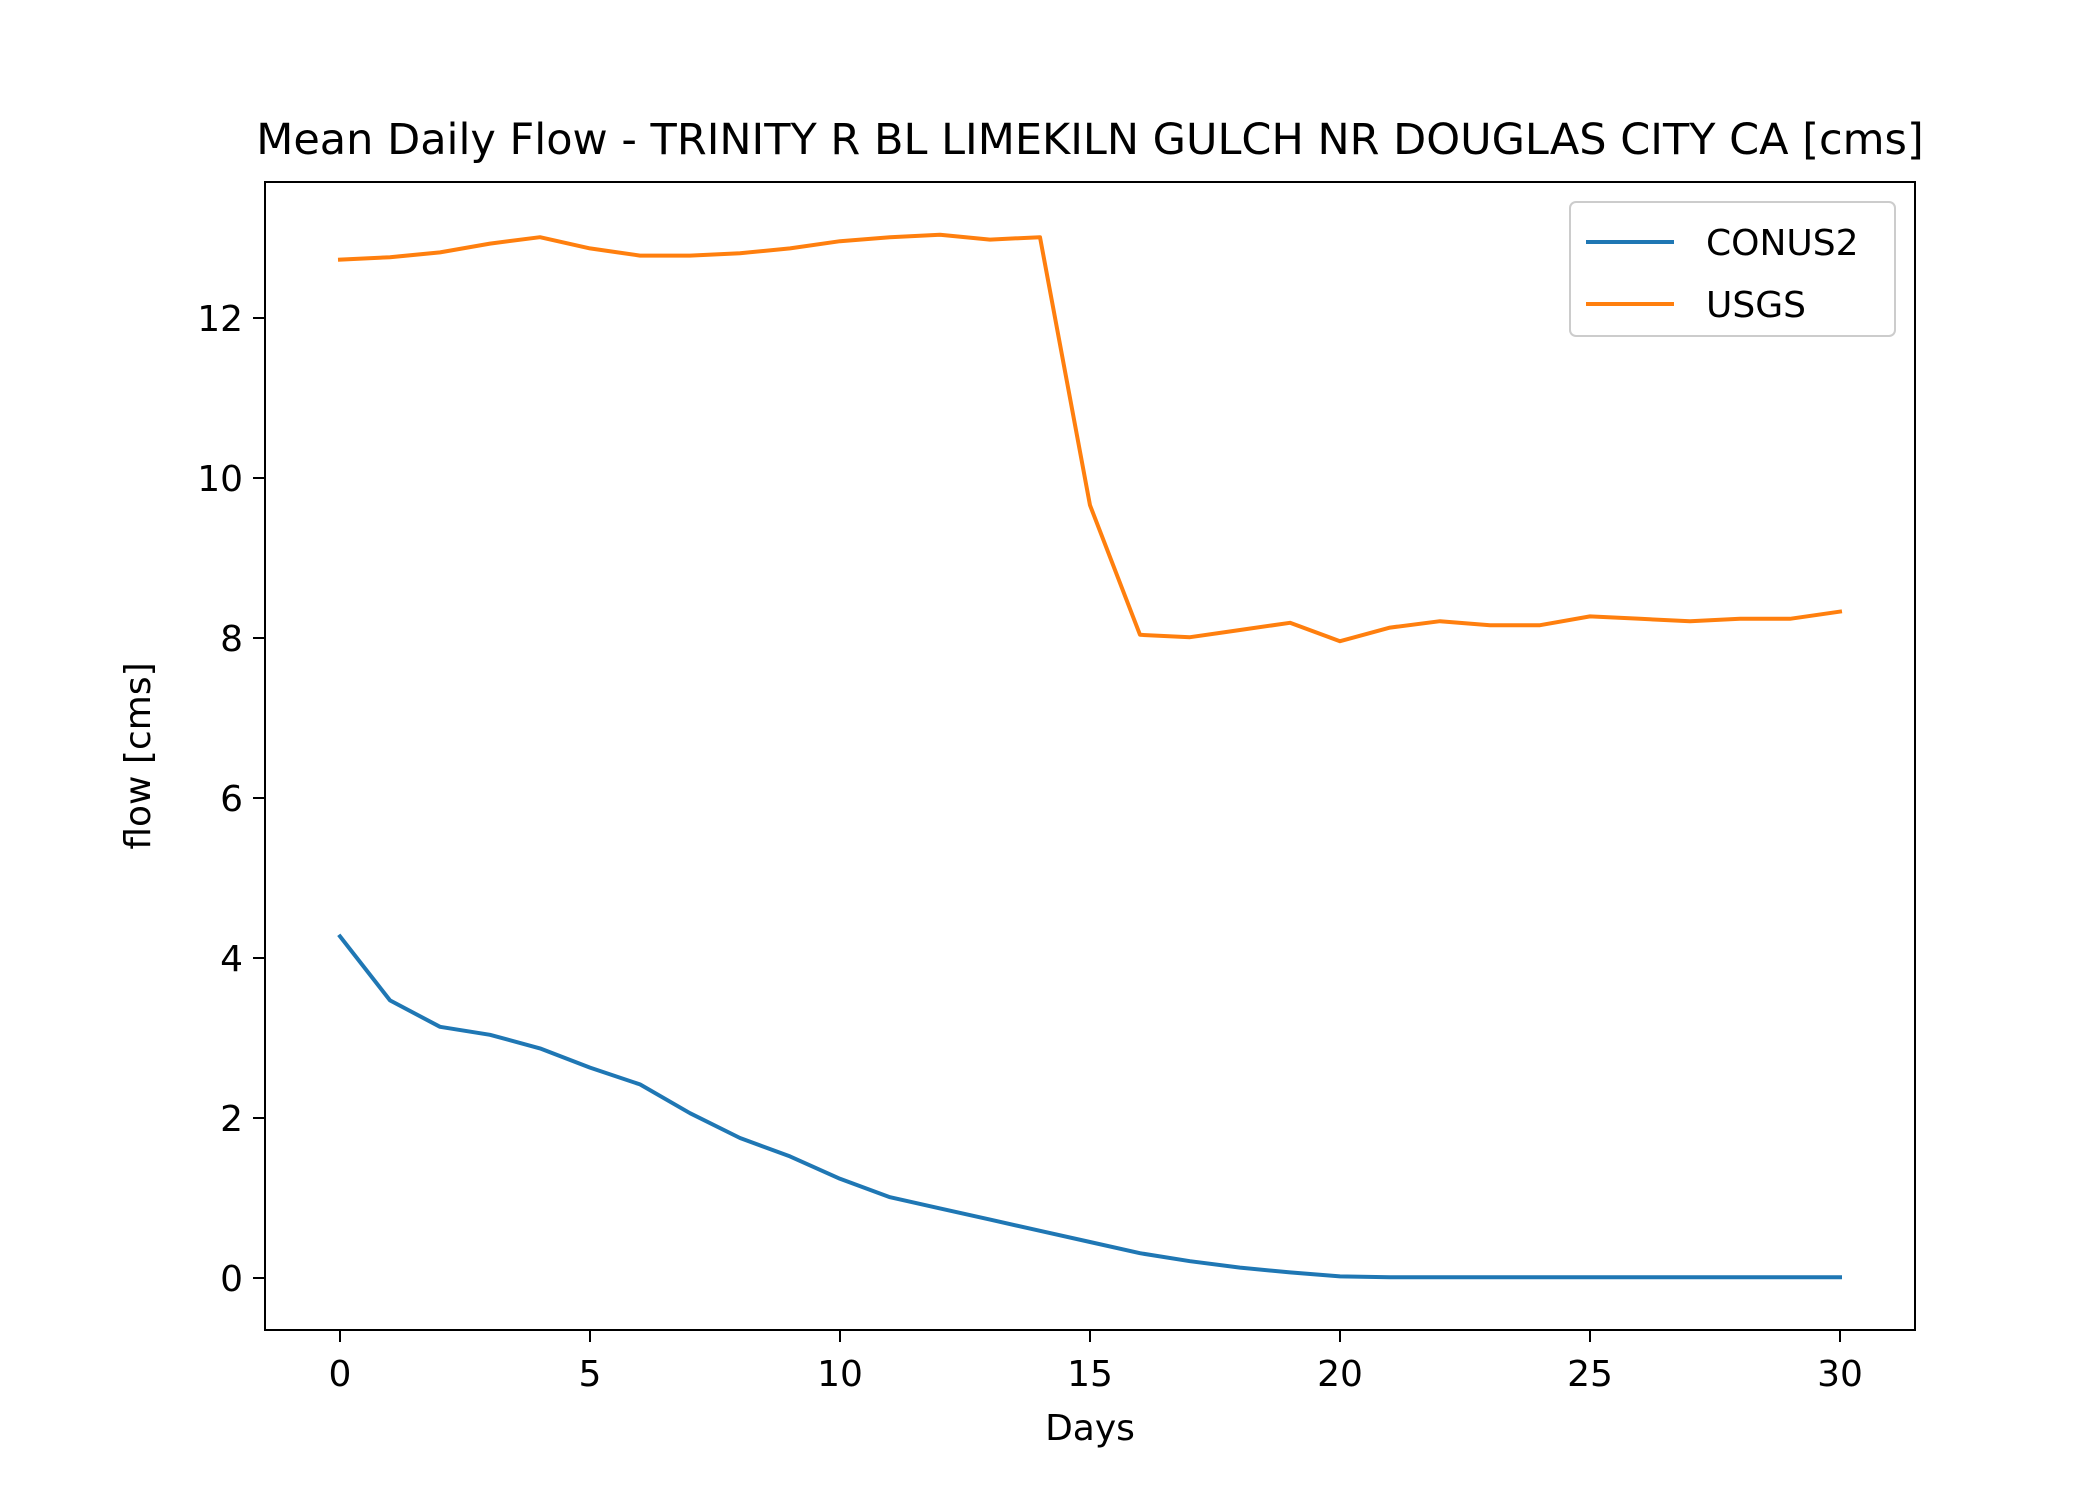  Describe the element at coordinates (840, 1374) in the screenshot. I see `x-tick-label: 10` at that location.